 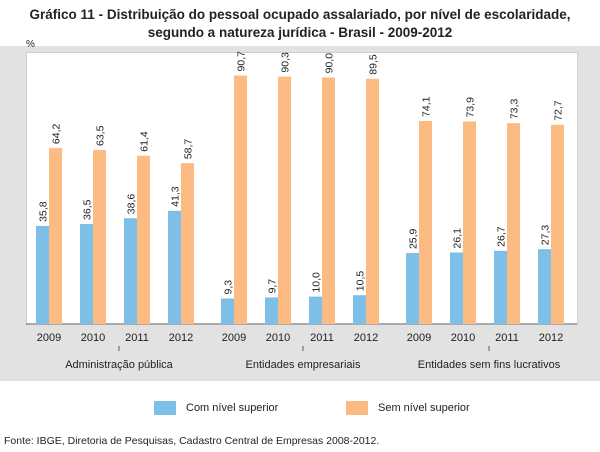 I want to click on data-label-sem-0-2011: 61,4, so click(x=144, y=141).